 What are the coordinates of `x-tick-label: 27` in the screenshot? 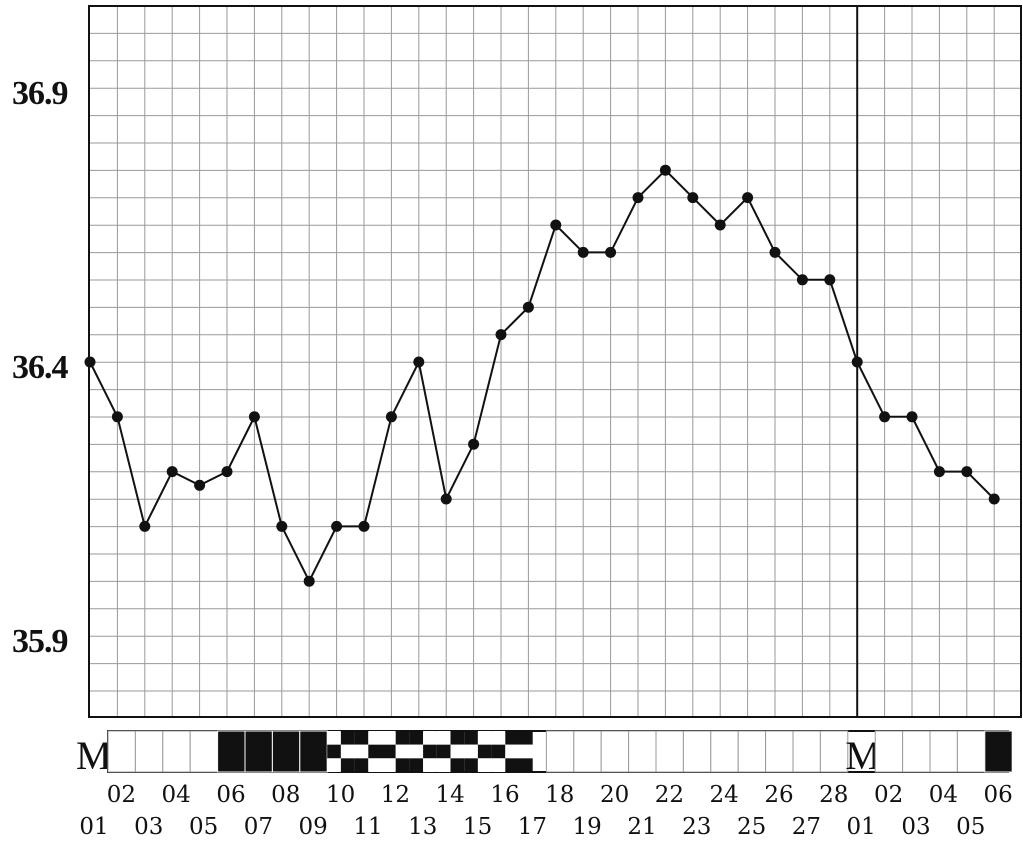 It's located at (806, 827).